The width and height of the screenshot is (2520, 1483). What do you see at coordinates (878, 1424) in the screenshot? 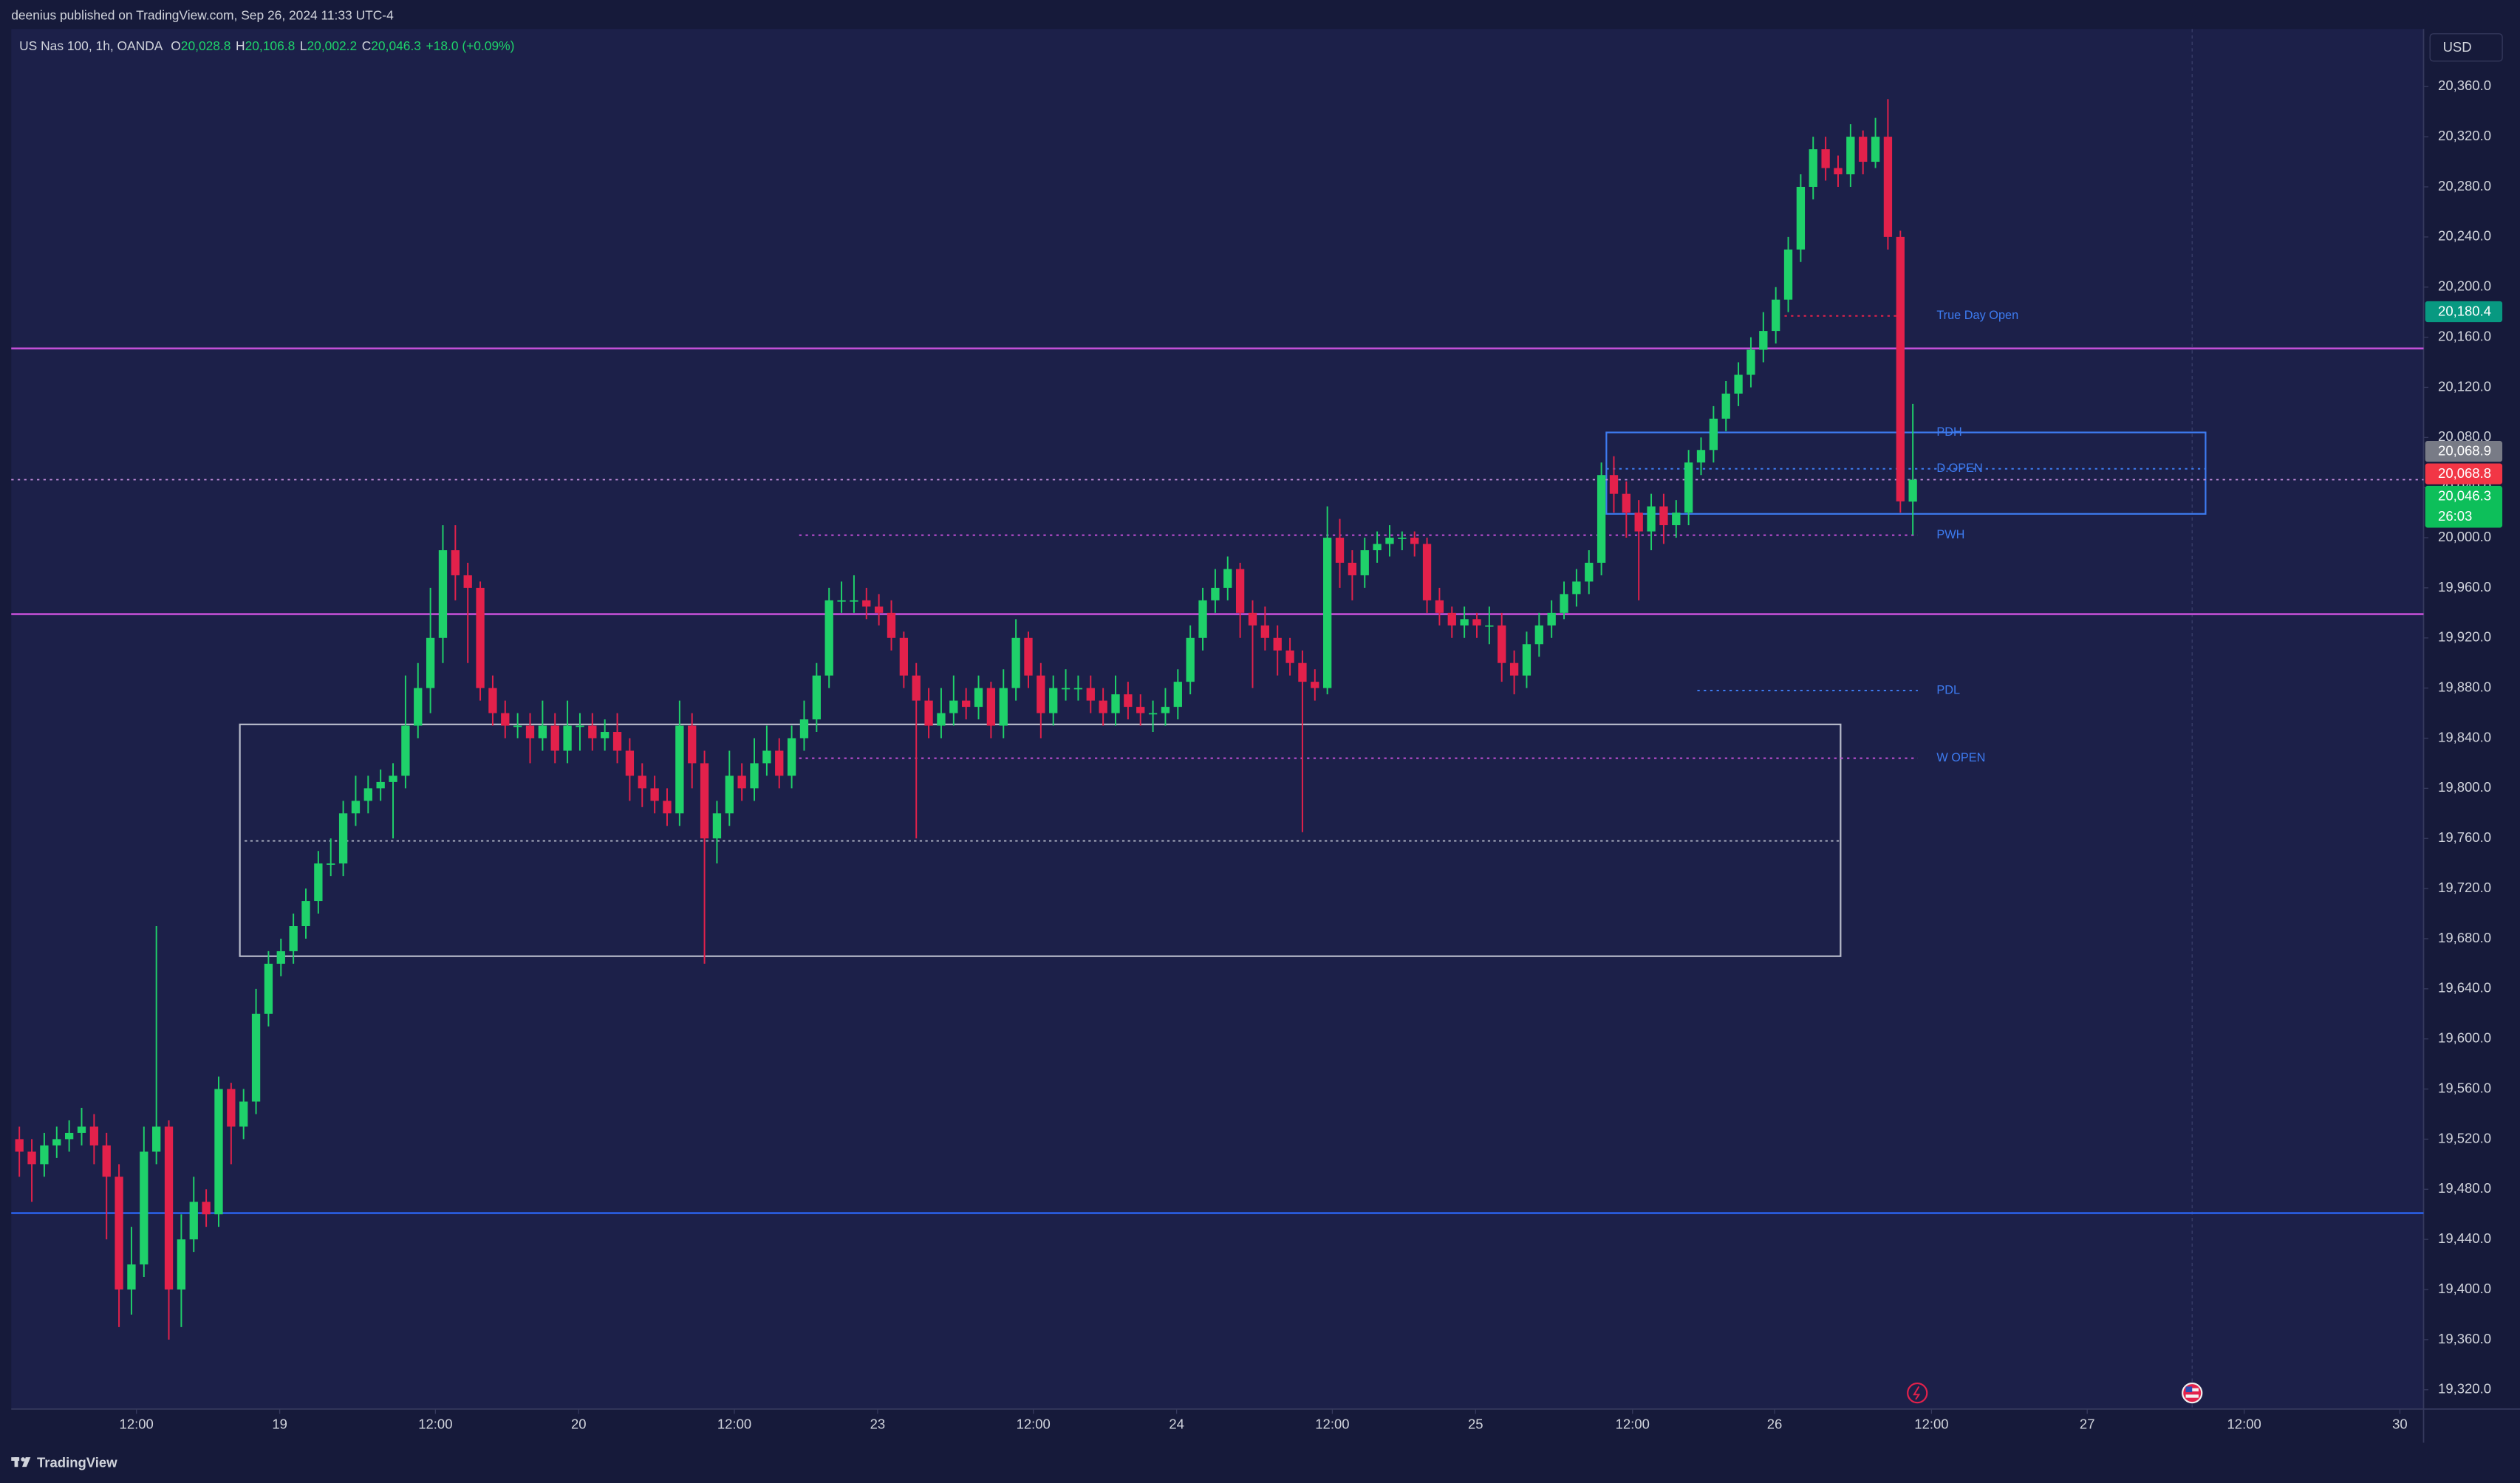
I see `x-tick-label: 23` at bounding box center [878, 1424].